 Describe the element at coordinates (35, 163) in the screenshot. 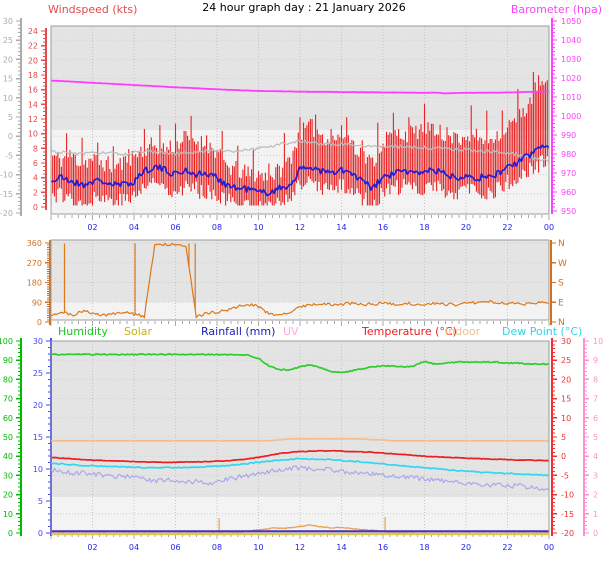

I see `svg-text: 6` at that location.